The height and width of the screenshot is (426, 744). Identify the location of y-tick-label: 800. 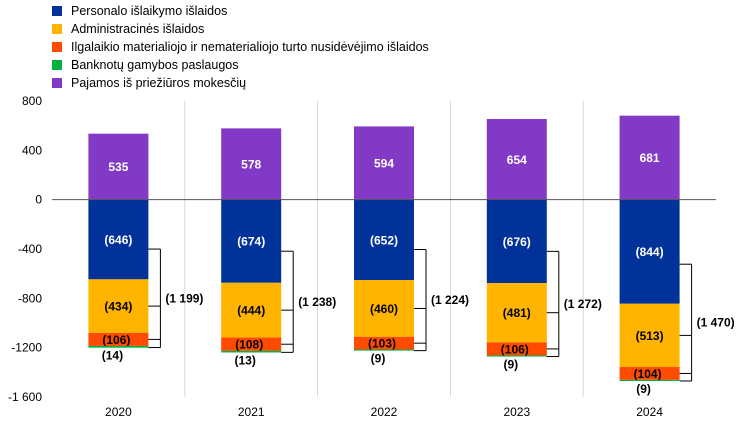
(32, 101).